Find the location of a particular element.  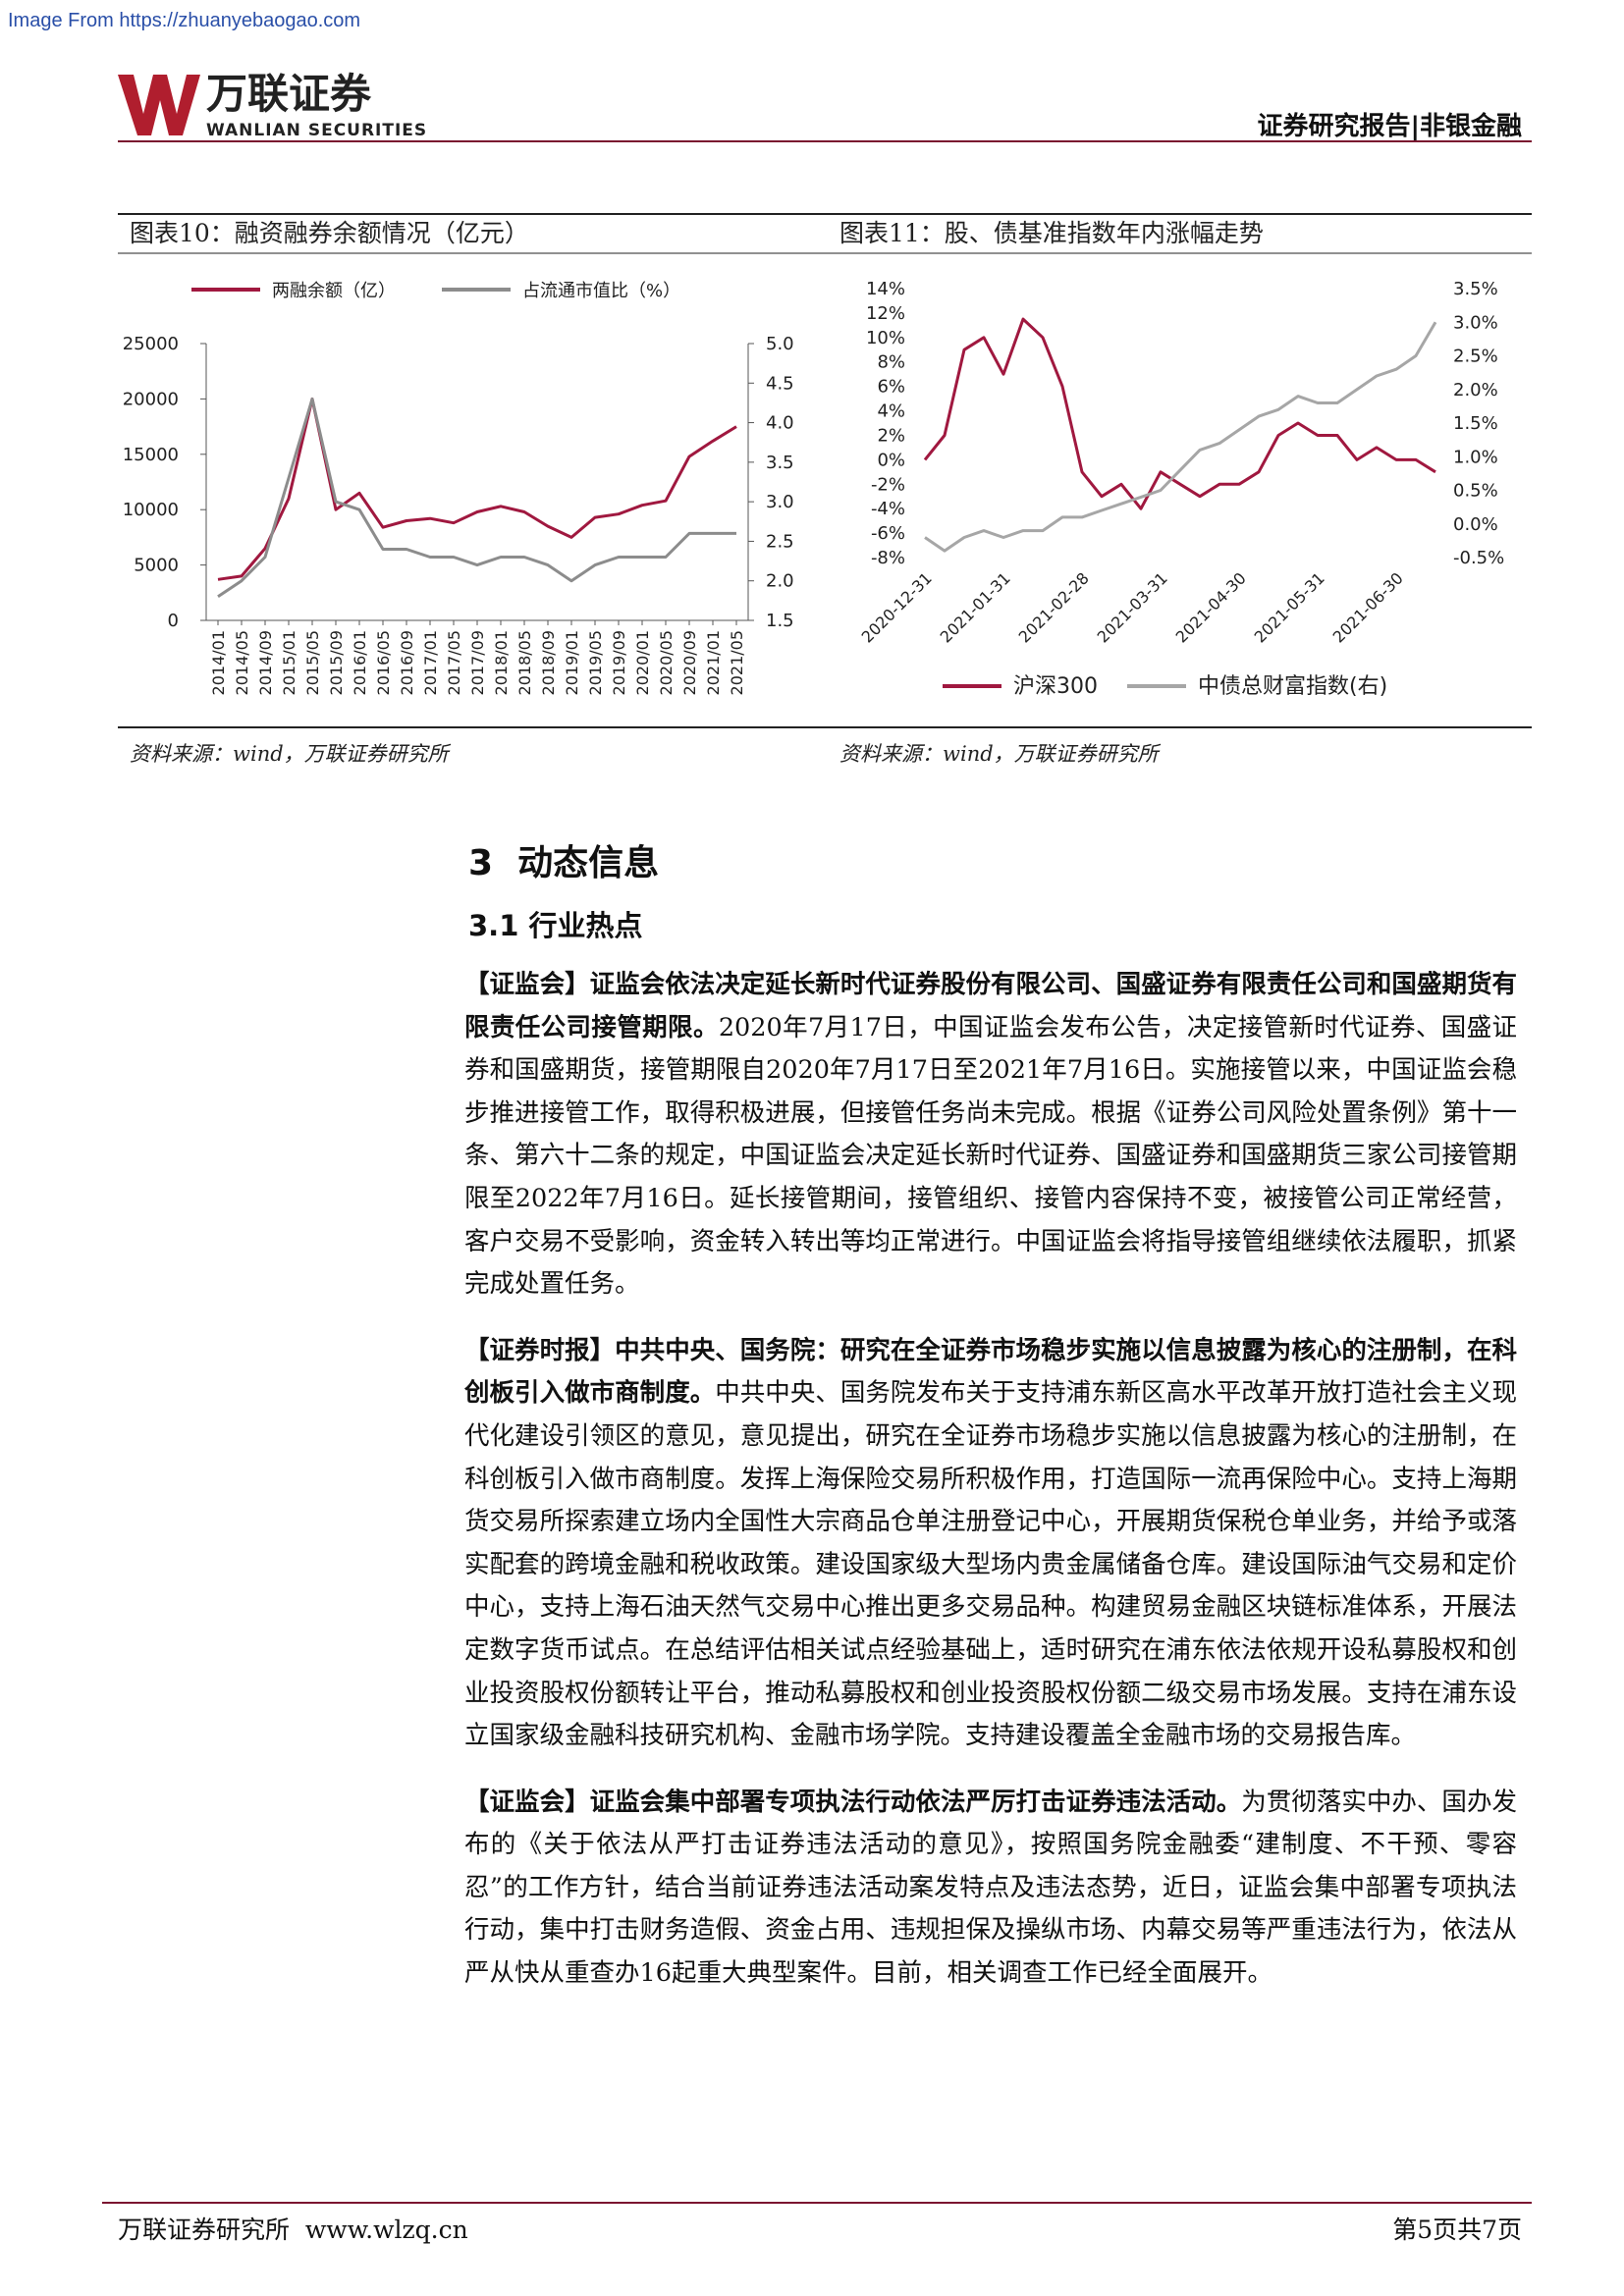

section-title: 3 动态信息 is located at coordinates (564, 863).